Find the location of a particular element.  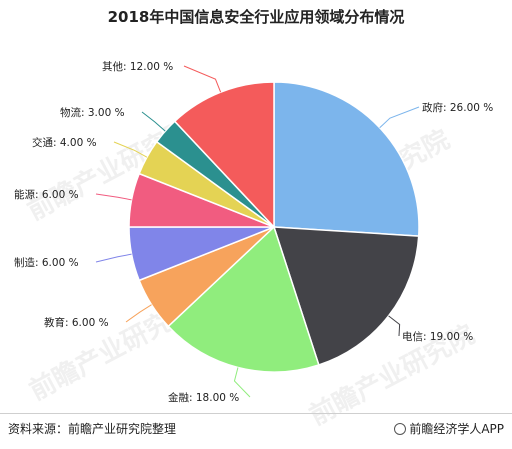

slice-label-物流: 物流: 3.00 % is located at coordinates (92, 112).